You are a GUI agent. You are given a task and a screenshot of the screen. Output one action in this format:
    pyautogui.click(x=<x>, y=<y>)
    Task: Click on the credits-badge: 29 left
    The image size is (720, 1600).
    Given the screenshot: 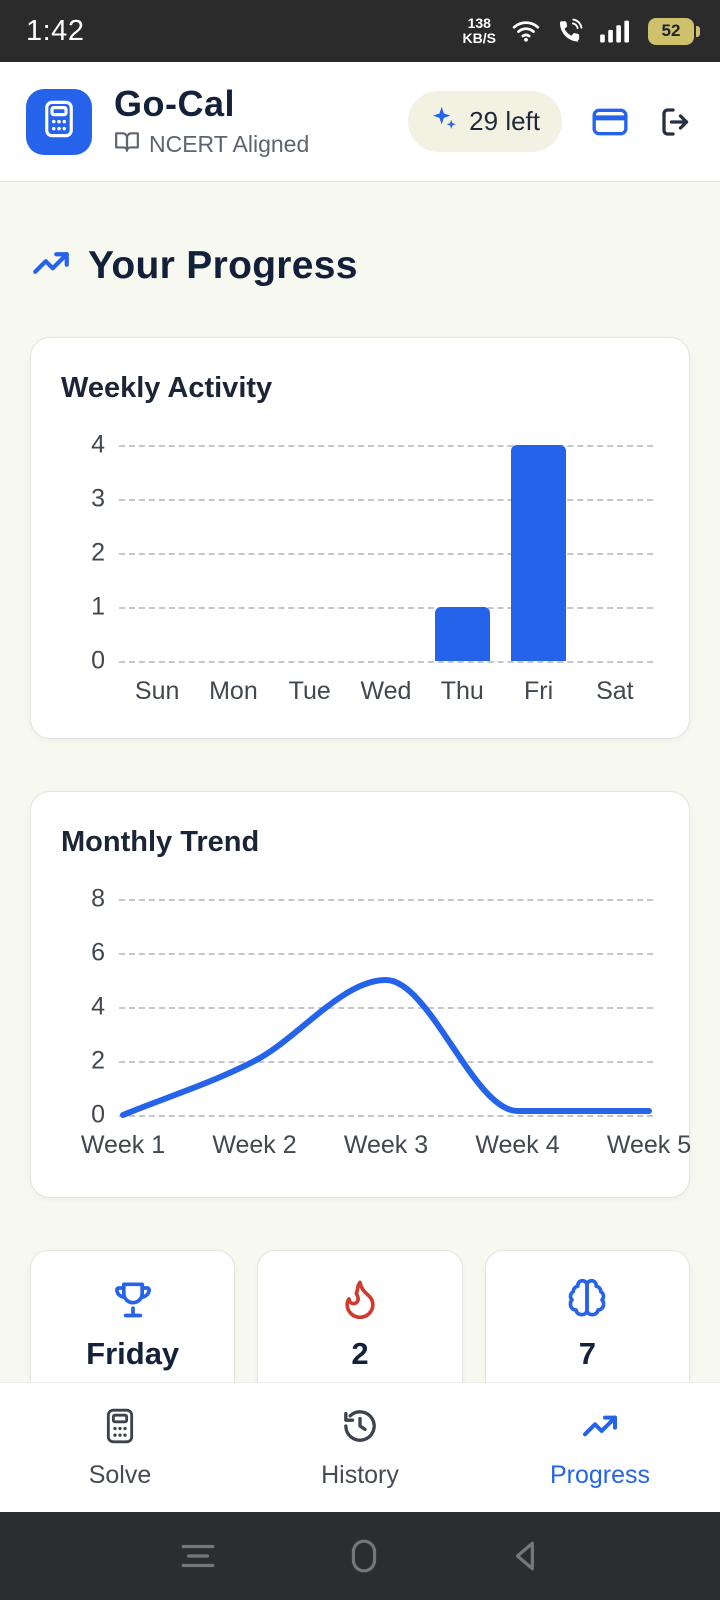 What is the action you would take?
    pyautogui.click(x=485, y=121)
    